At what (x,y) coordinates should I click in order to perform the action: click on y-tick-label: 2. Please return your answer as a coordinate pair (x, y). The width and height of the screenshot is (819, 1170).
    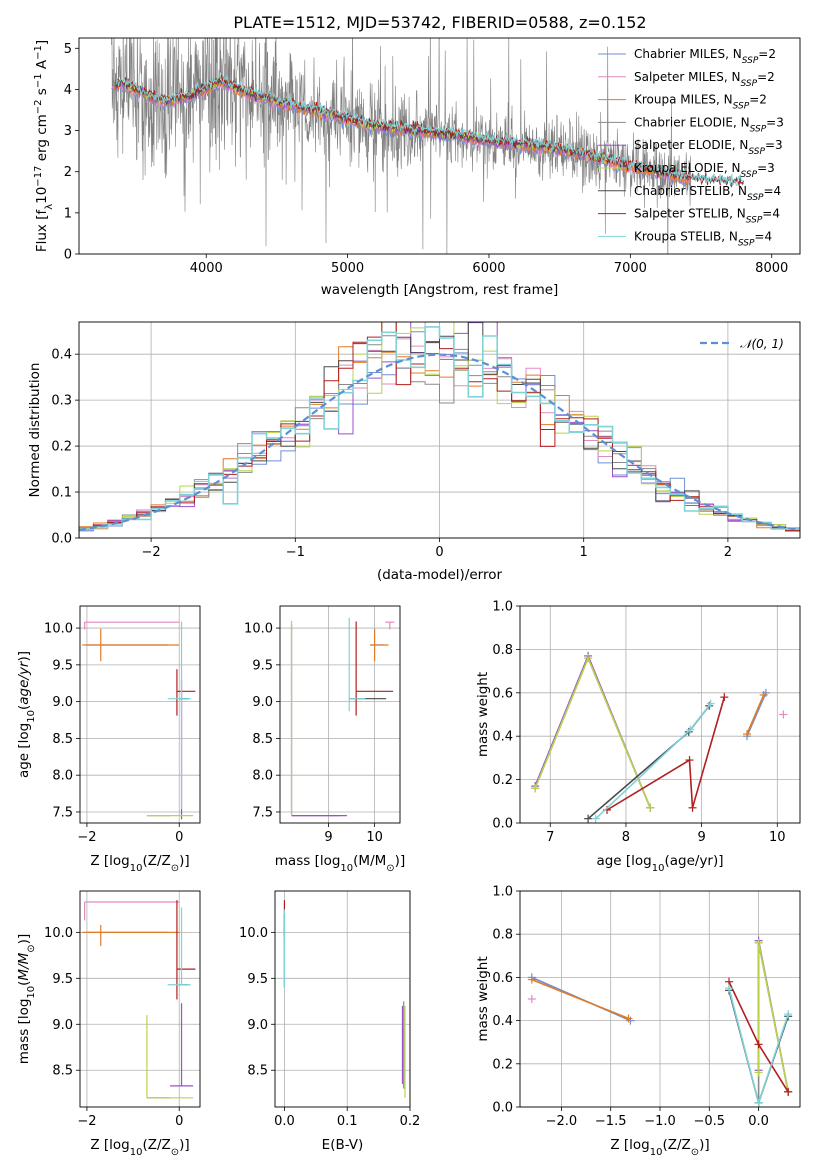
    Looking at the image, I should click on (68, 172).